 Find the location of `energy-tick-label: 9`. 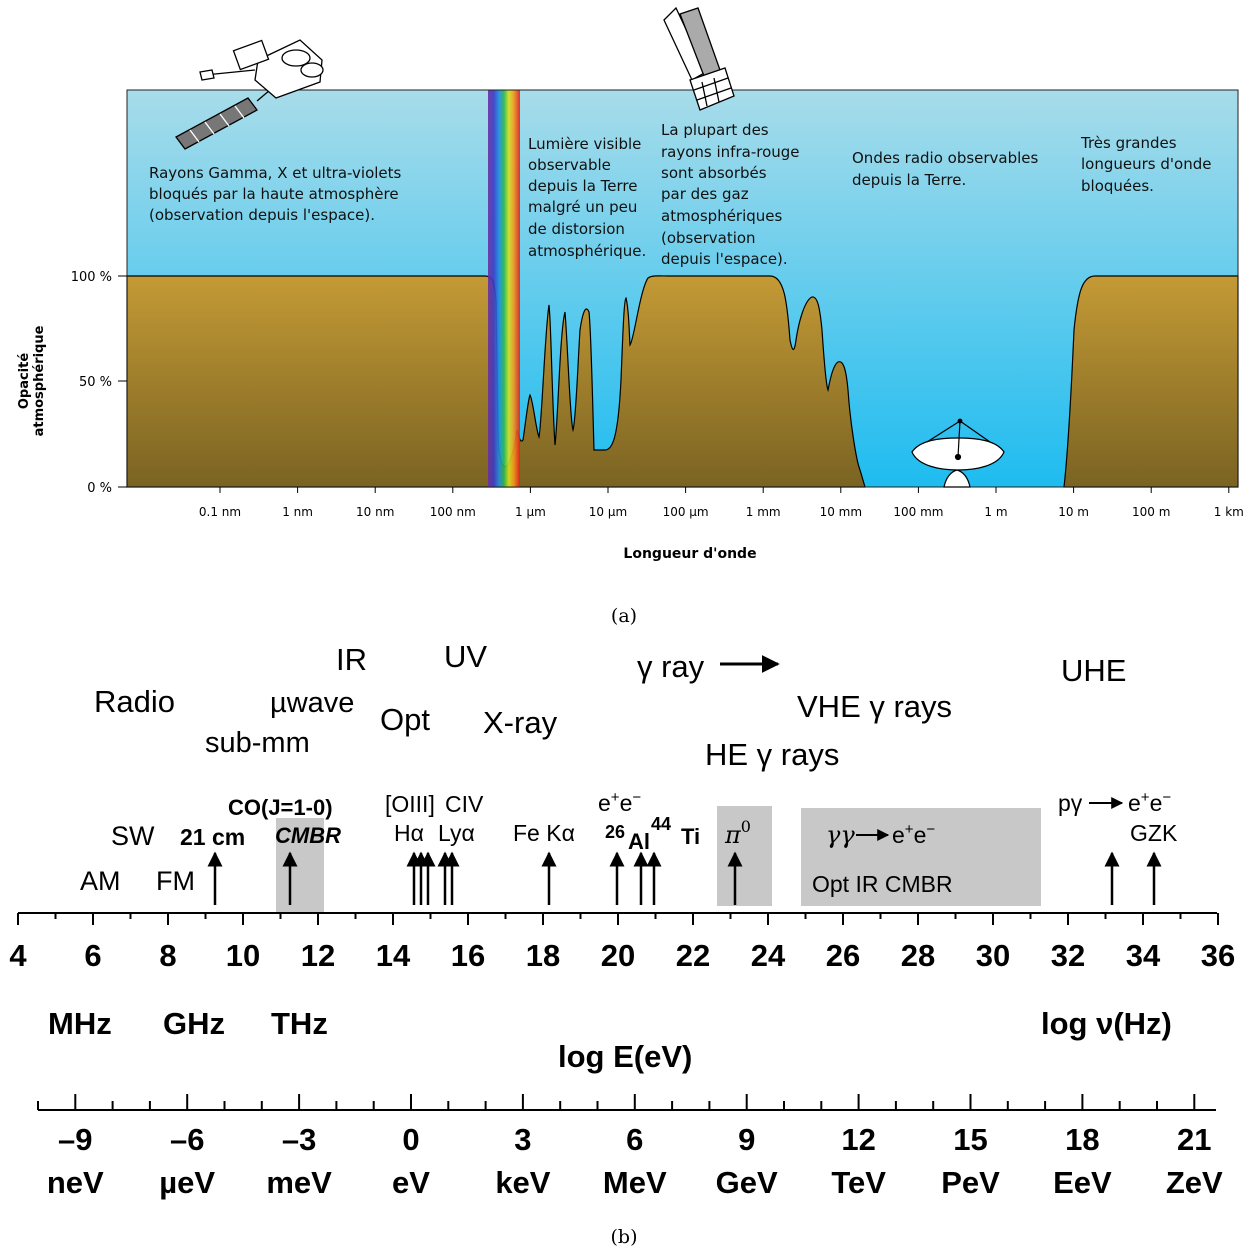

energy-tick-label: 9 is located at coordinates (746, 1139).